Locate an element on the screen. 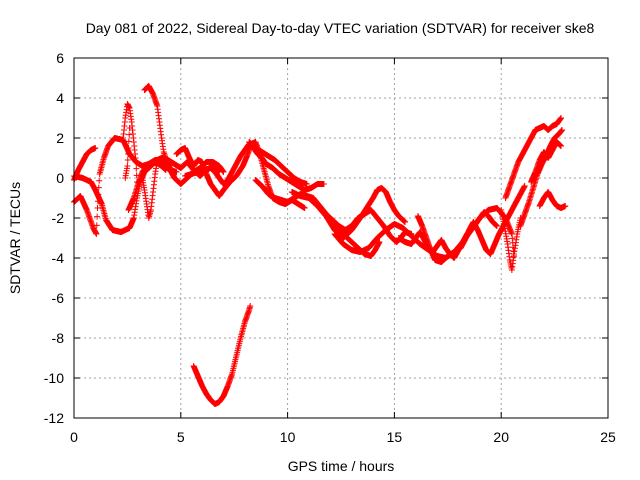 The height and width of the screenshot is (480, 640). y-tick-label: -2 is located at coordinates (58, 218).